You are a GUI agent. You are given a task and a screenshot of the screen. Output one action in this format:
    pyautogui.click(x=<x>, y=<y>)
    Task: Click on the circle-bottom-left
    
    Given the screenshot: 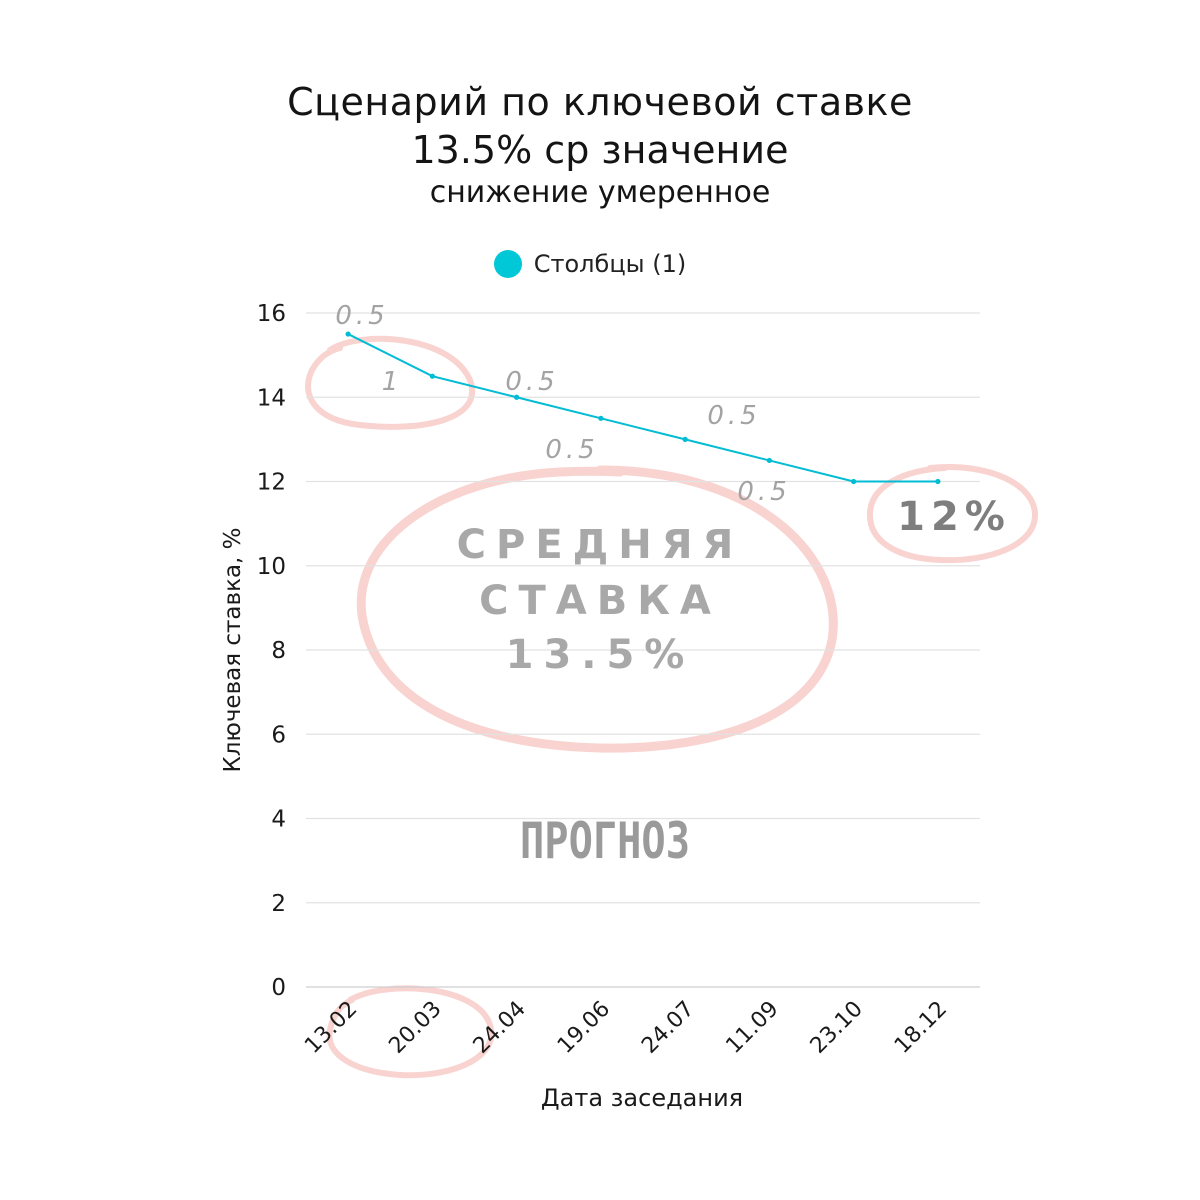 What is the action you would take?
    pyautogui.click(x=410, y=1032)
    